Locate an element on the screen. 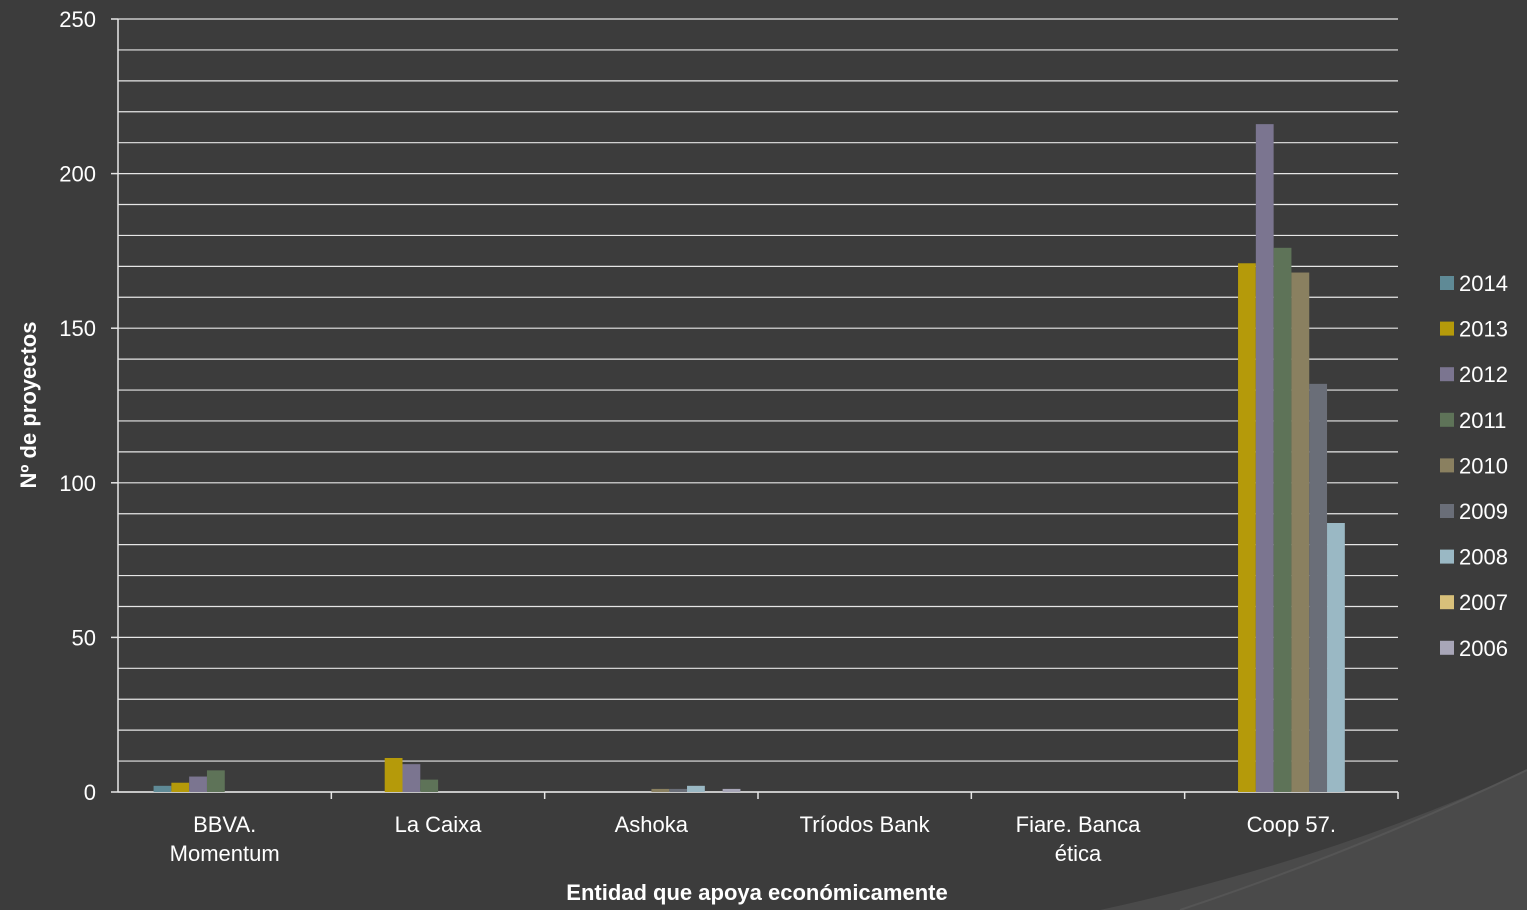 This screenshot has width=1527, height=910. x-tick-label: Tríodos Bank is located at coordinates (865, 824).